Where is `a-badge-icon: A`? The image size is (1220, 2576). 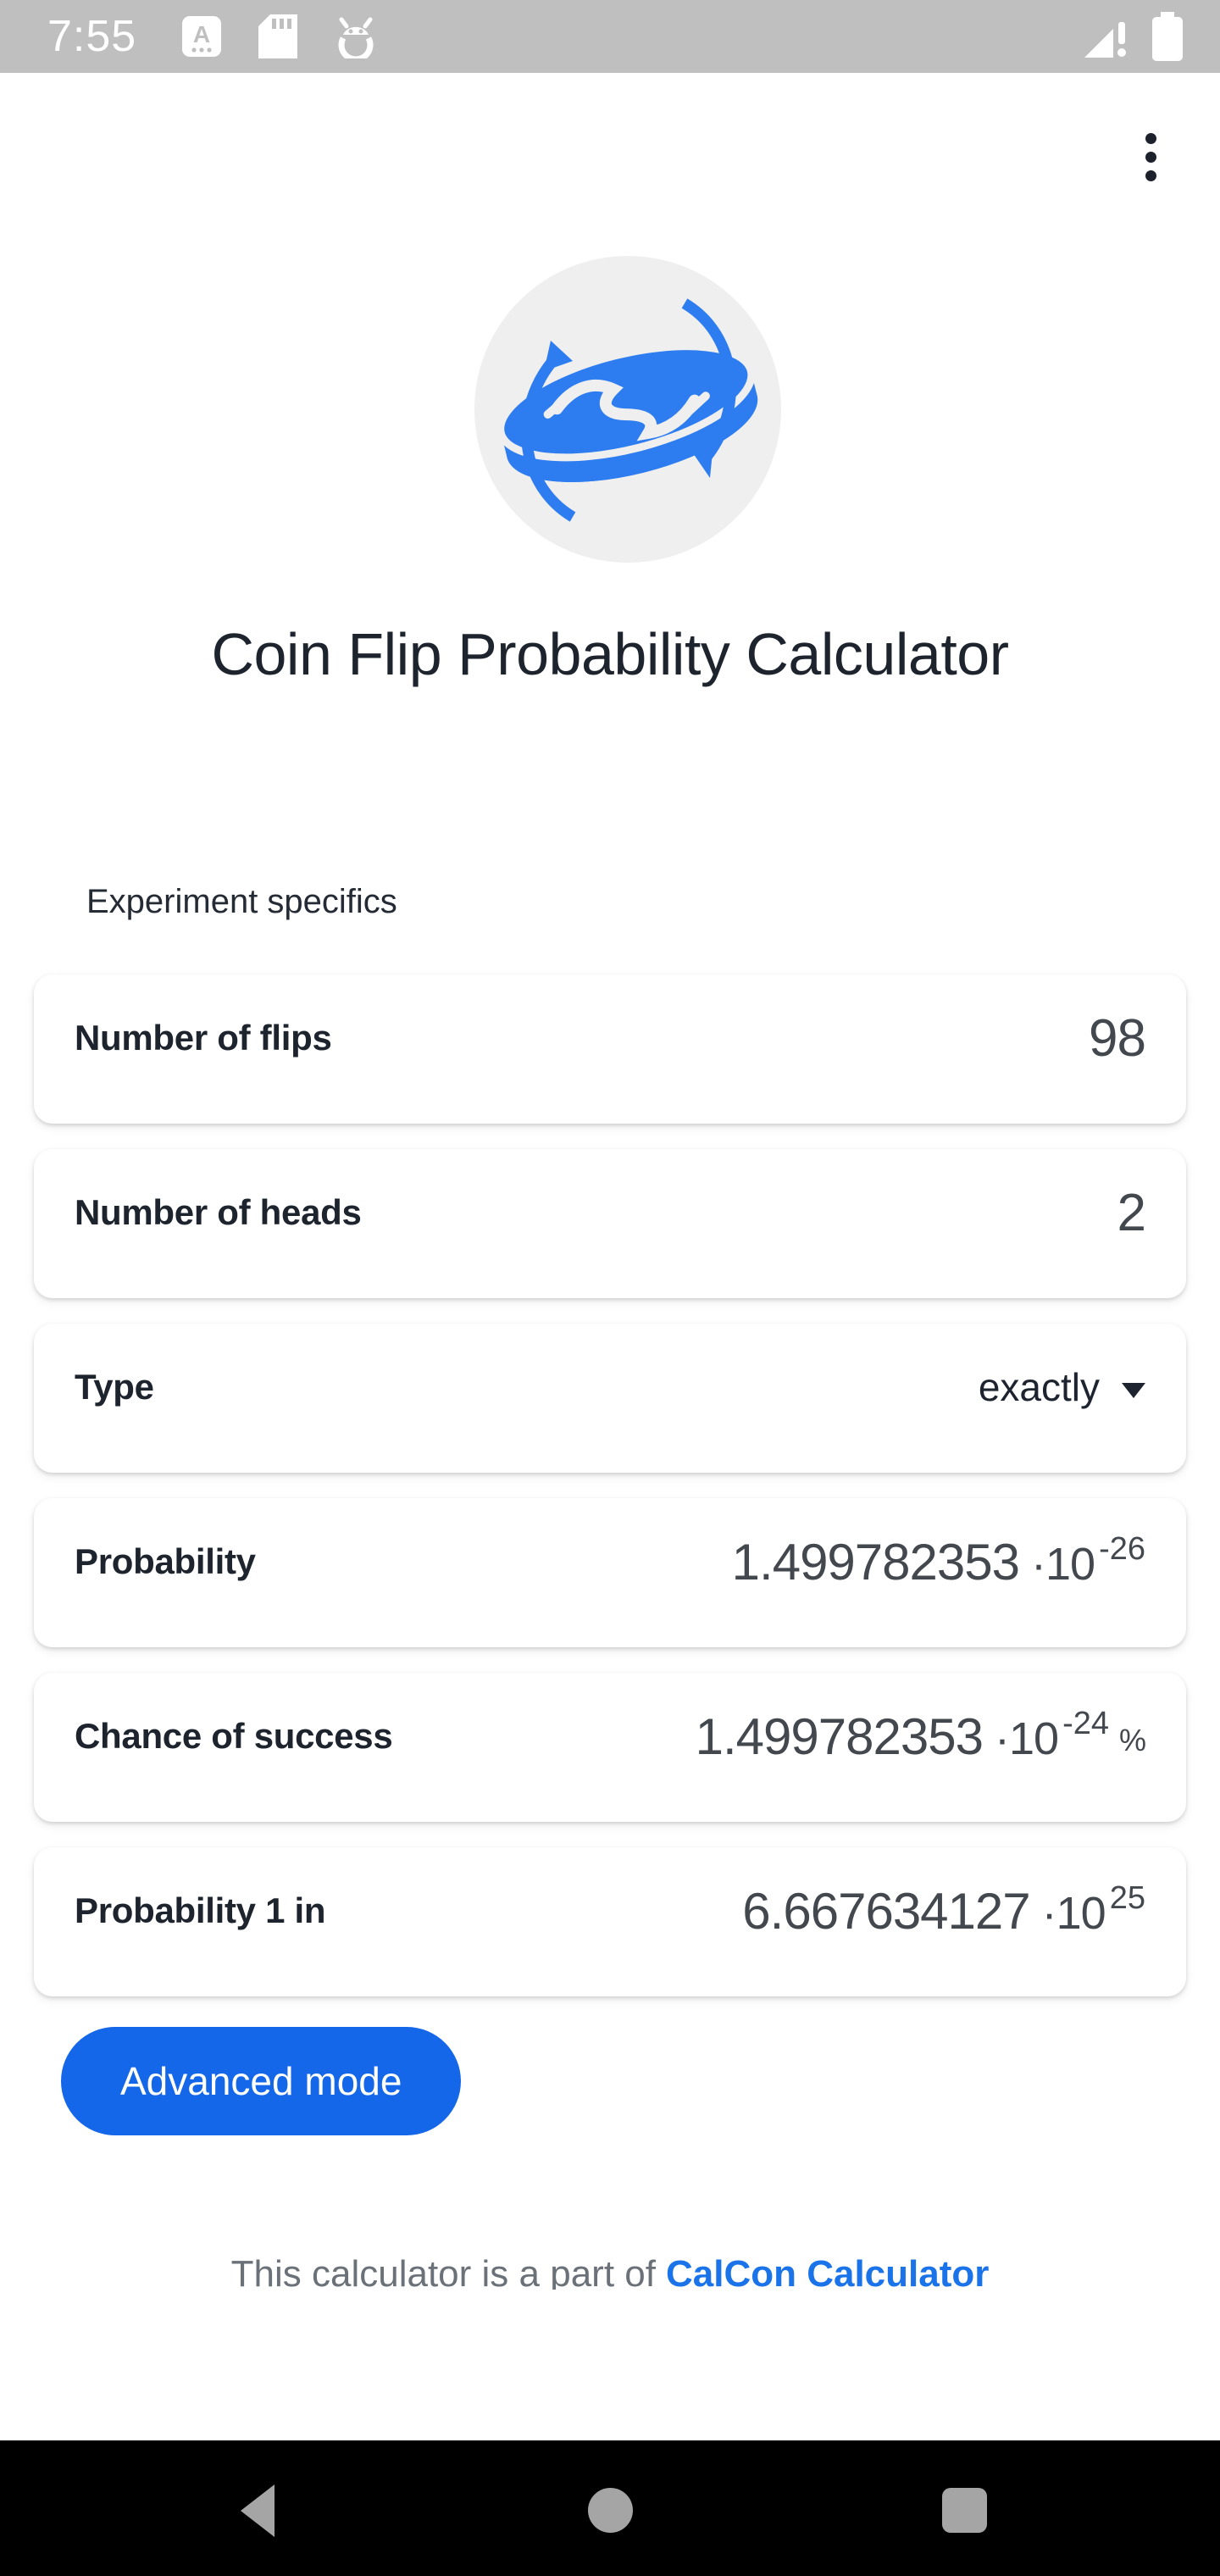
a-badge-icon: A is located at coordinates (202, 36).